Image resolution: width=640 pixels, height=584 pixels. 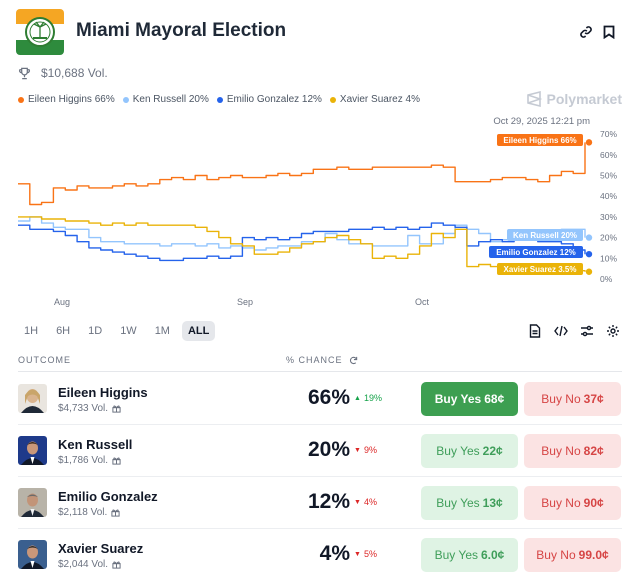 I want to click on candidate-volume-text: $2,118 Vol., so click(x=83, y=512).